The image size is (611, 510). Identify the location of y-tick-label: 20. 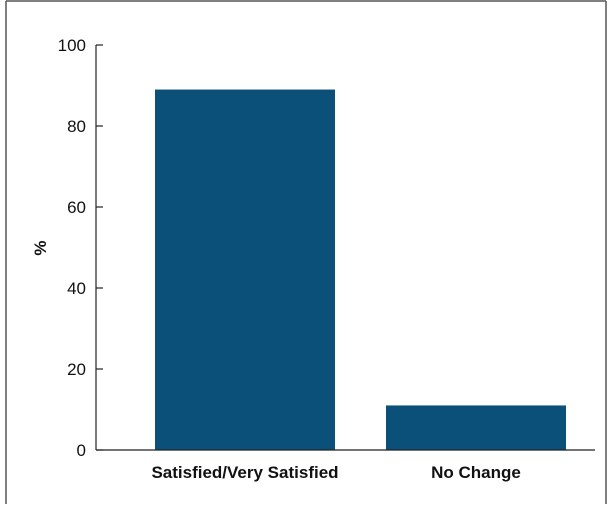
(76, 369).